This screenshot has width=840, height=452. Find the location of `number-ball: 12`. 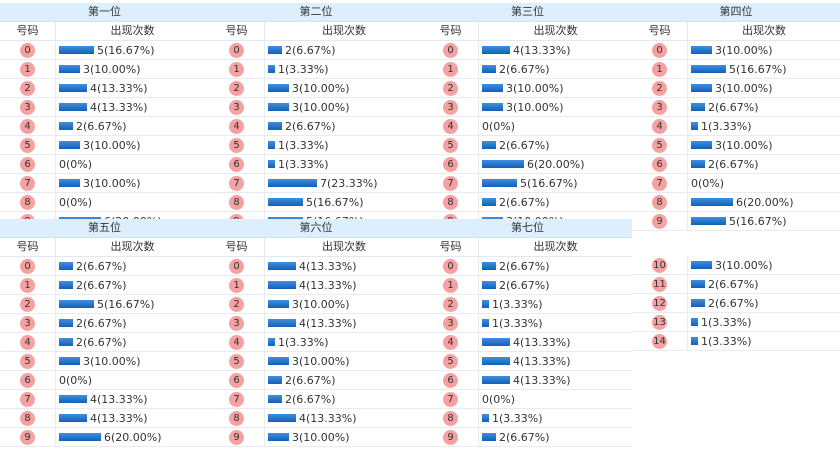

number-ball: 12 is located at coordinates (659, 303).